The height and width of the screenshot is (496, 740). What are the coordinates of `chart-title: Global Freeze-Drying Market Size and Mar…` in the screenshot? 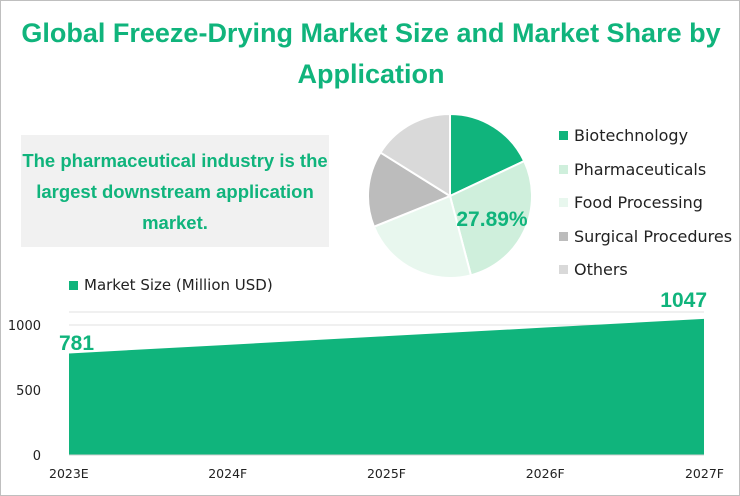 It's located at (371, 53).